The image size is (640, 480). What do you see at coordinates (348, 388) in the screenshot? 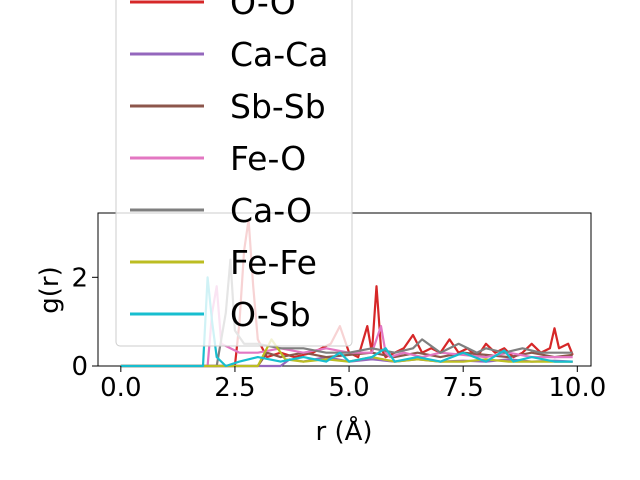
I see `x-tick-label: 5.0` at bounding box center [348, 388].